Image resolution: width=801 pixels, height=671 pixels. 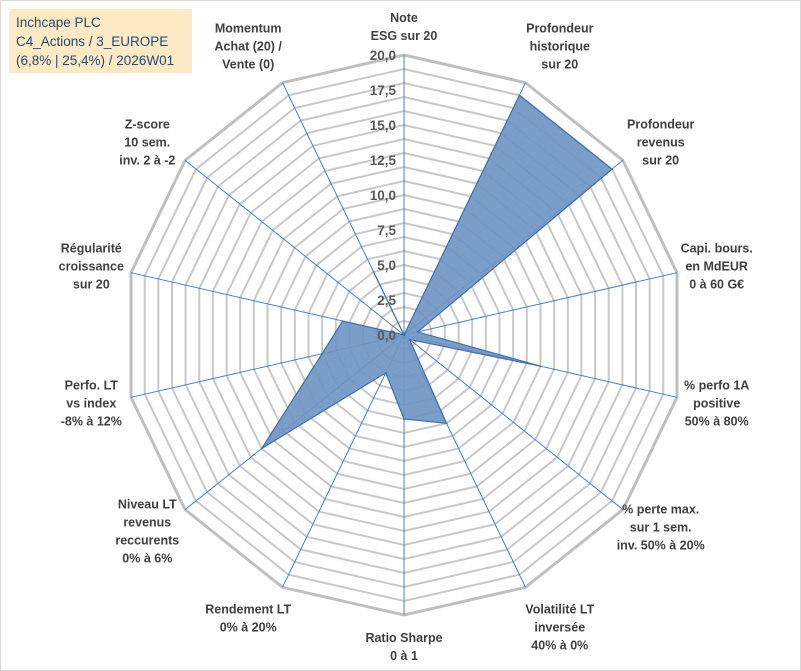 I want to click on axis-label: % perte max. sur 1 sem. inv. 50% à 20%, so click(x=661, y=528).